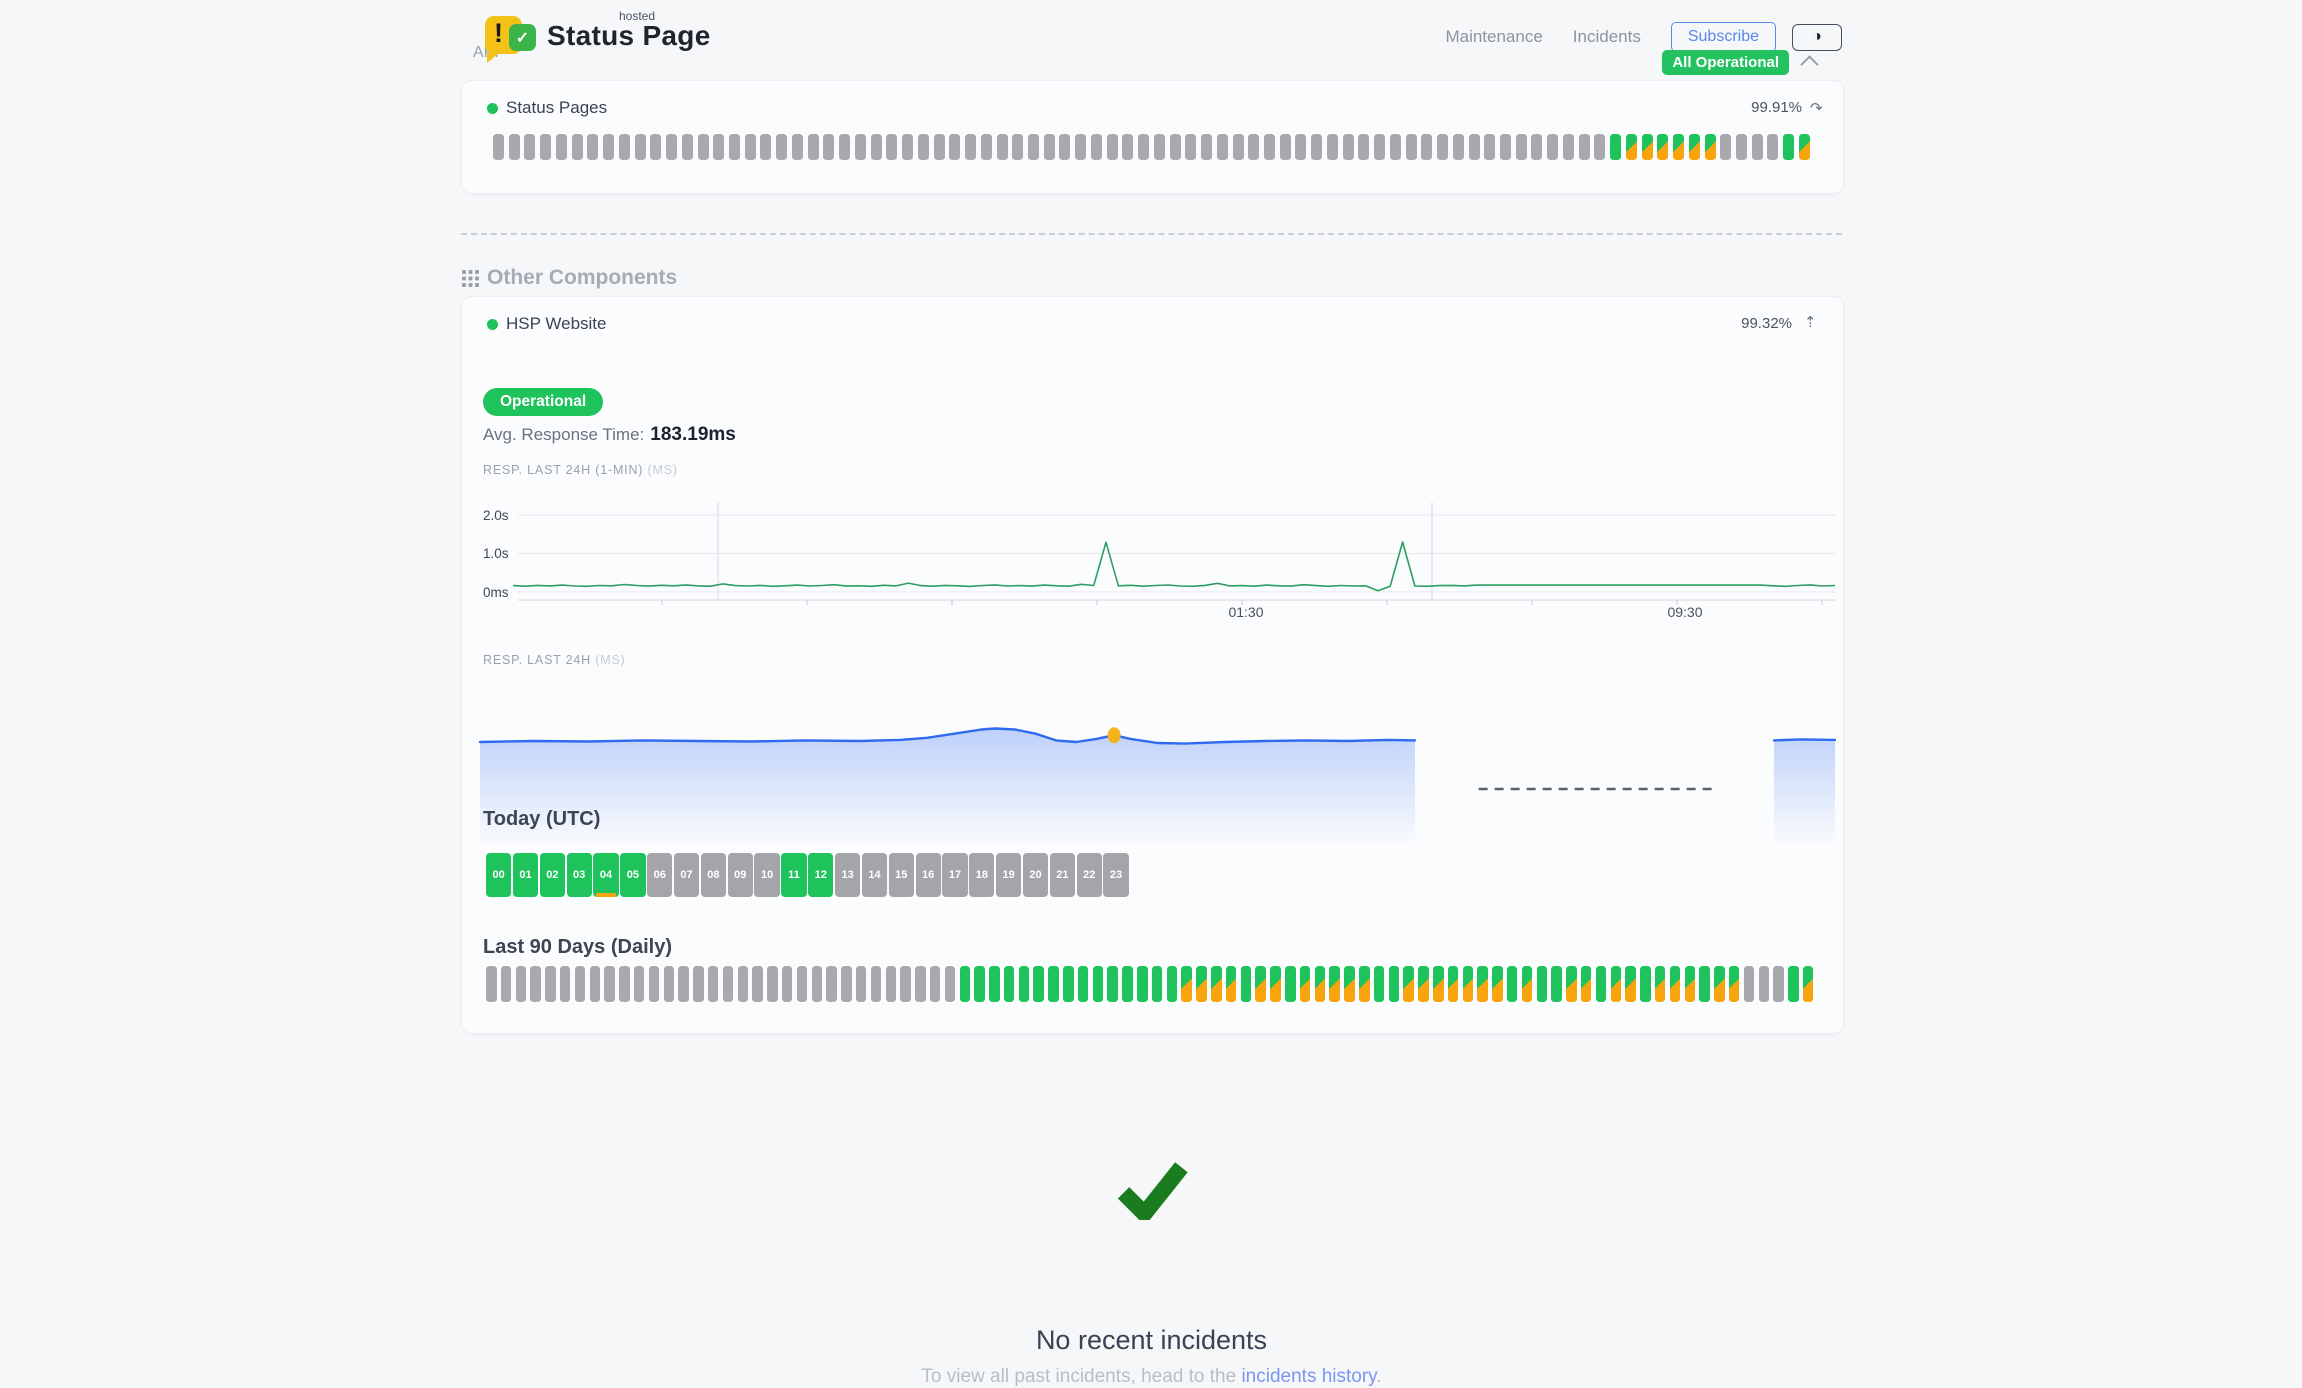  Describe the element at coordinates (1809, 64) in the screenshot. I see `chevron-up-icon` at that location.